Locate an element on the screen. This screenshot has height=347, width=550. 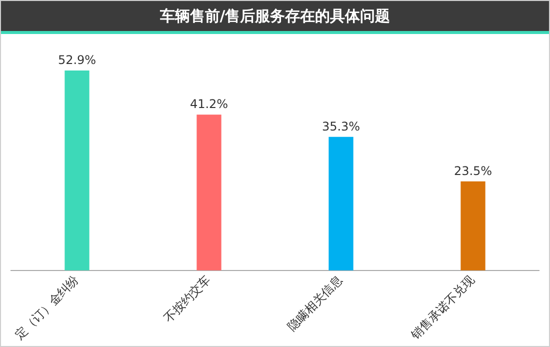
data-label: 41.2% is located at coordinates (209, 104).